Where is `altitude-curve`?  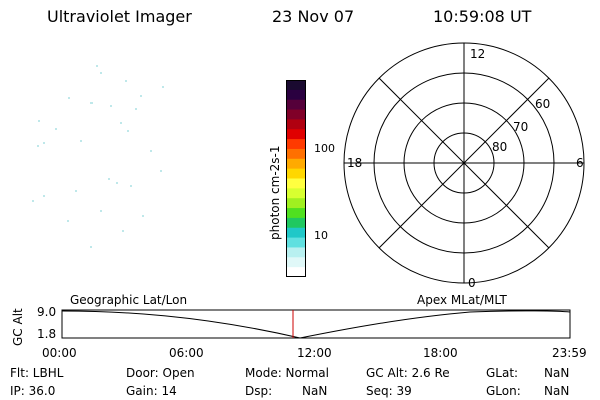
altitude-curve is located at coordinates (316, 324).